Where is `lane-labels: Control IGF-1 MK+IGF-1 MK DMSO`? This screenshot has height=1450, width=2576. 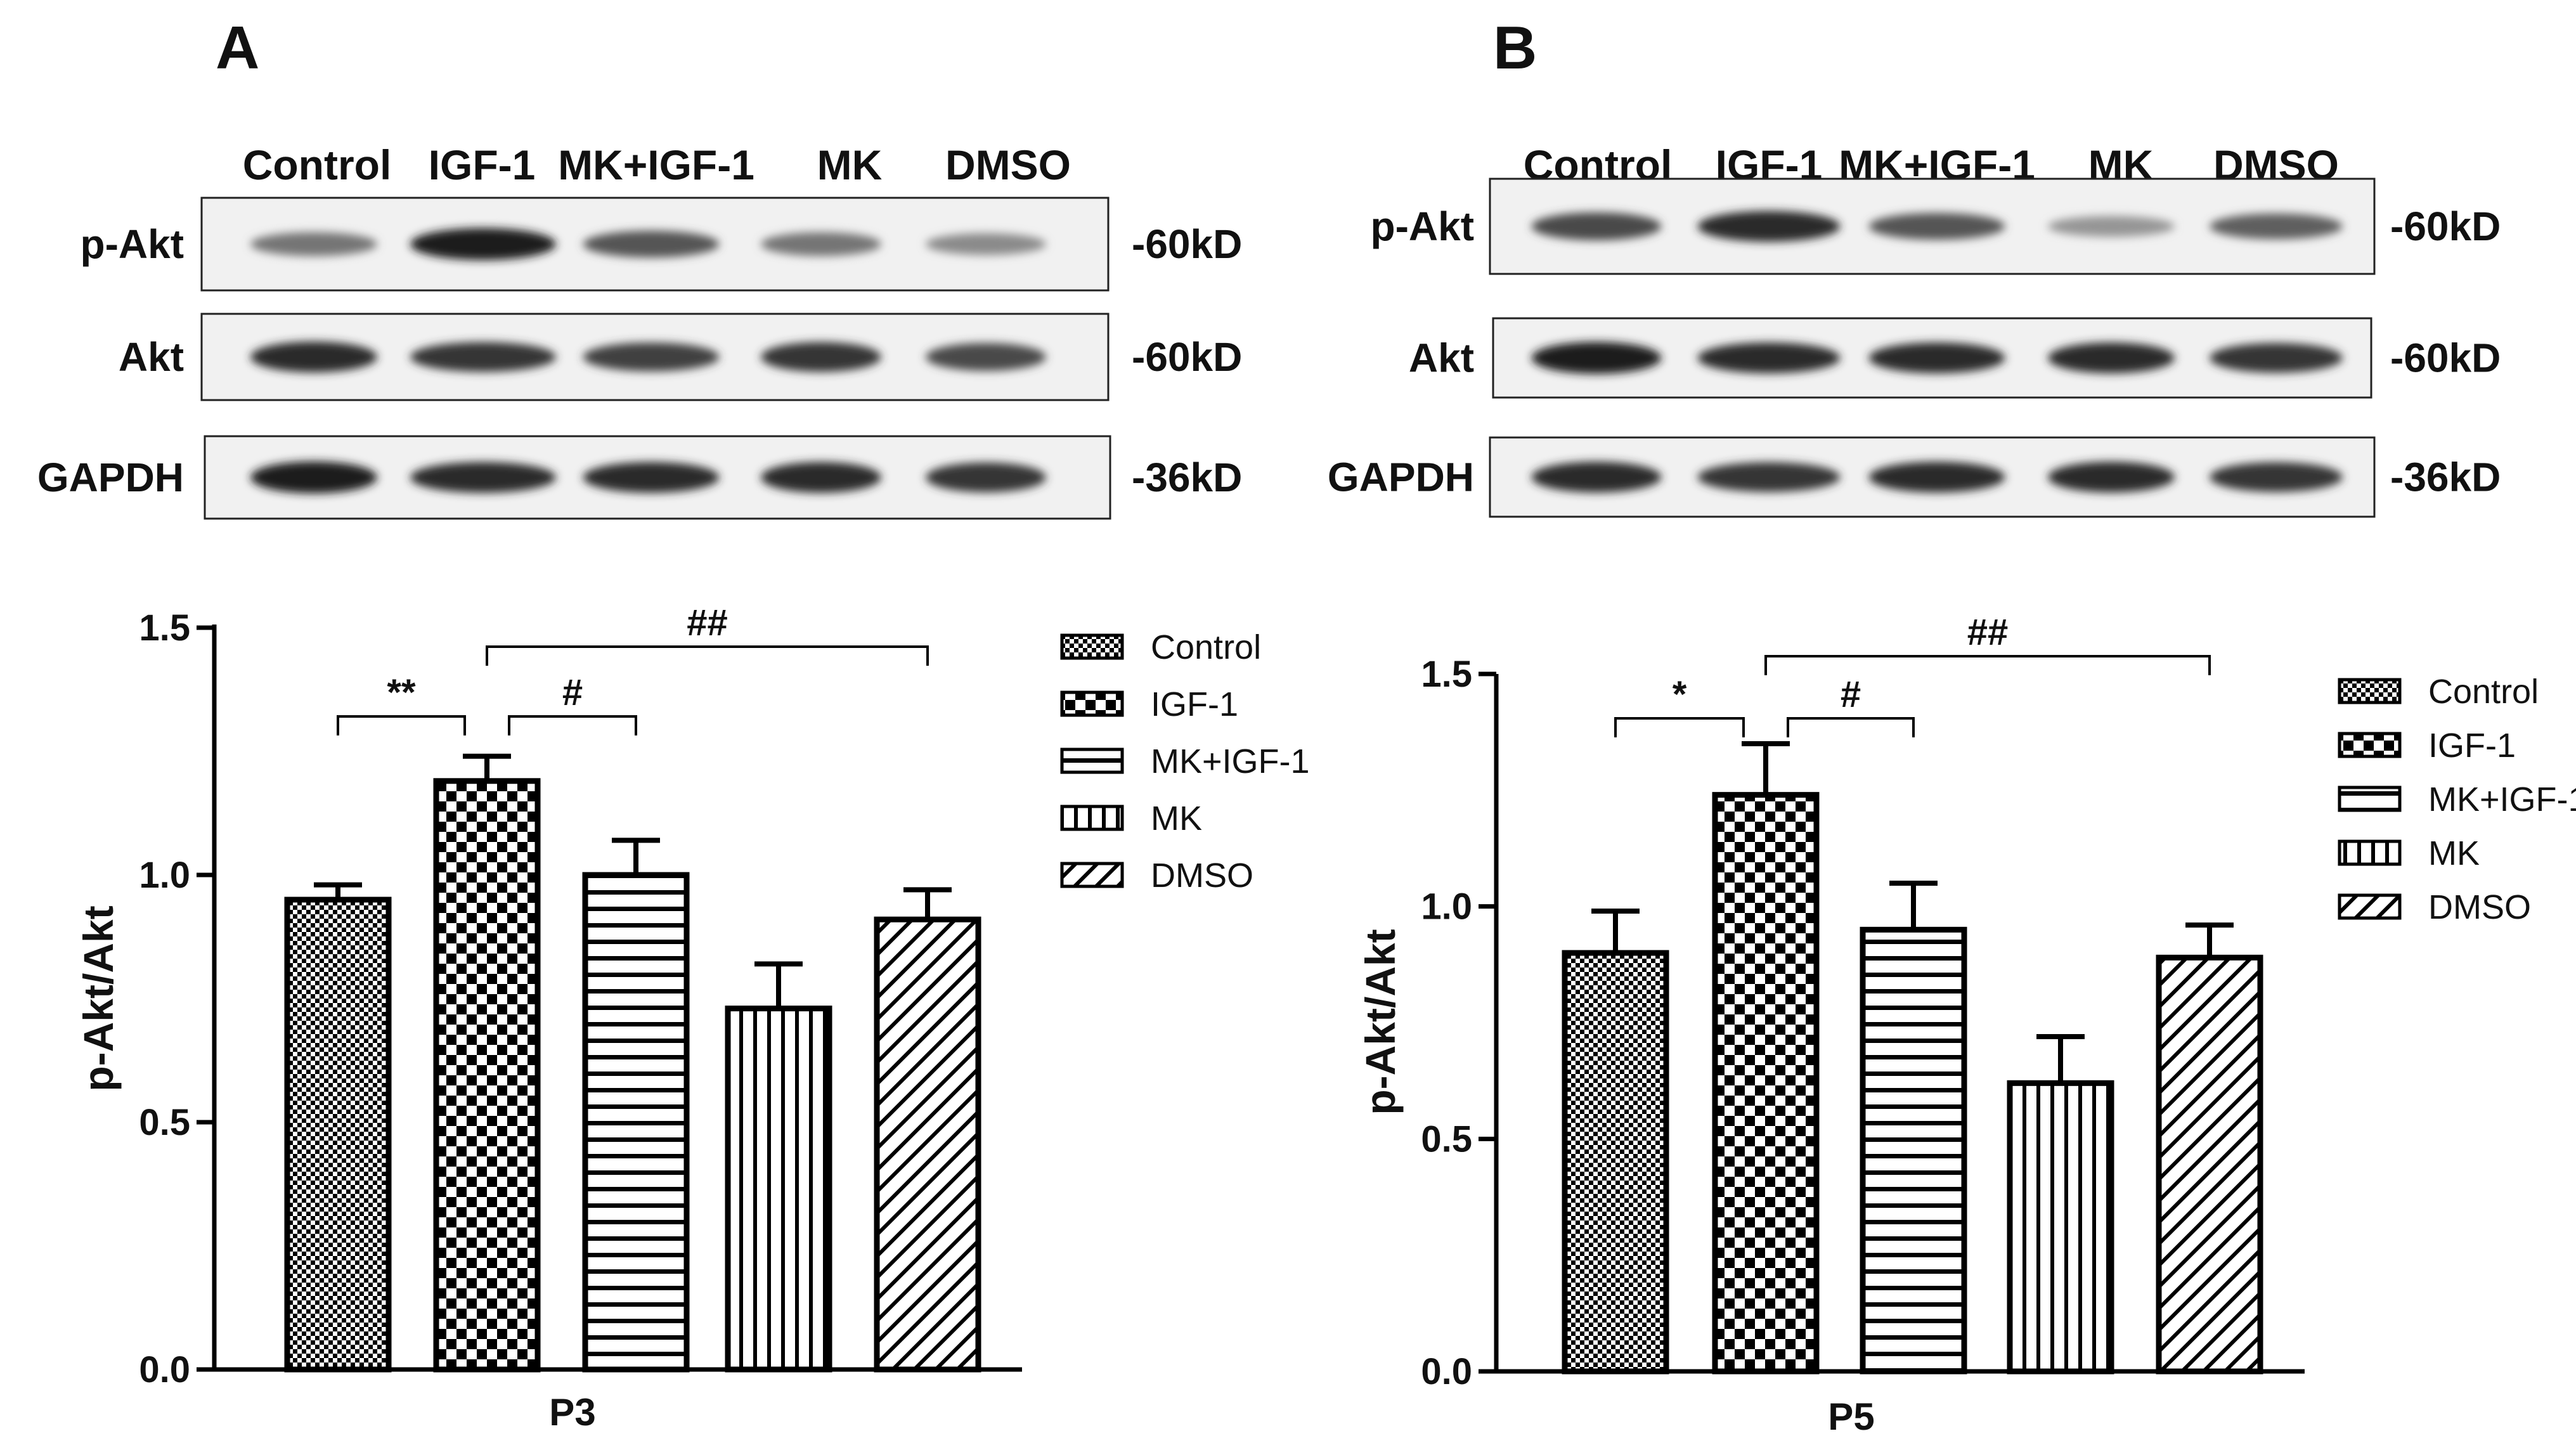
lane-labels: Control IGF-1 MK+IGF-1 MK DMSO is located at coordinates (657, 164).